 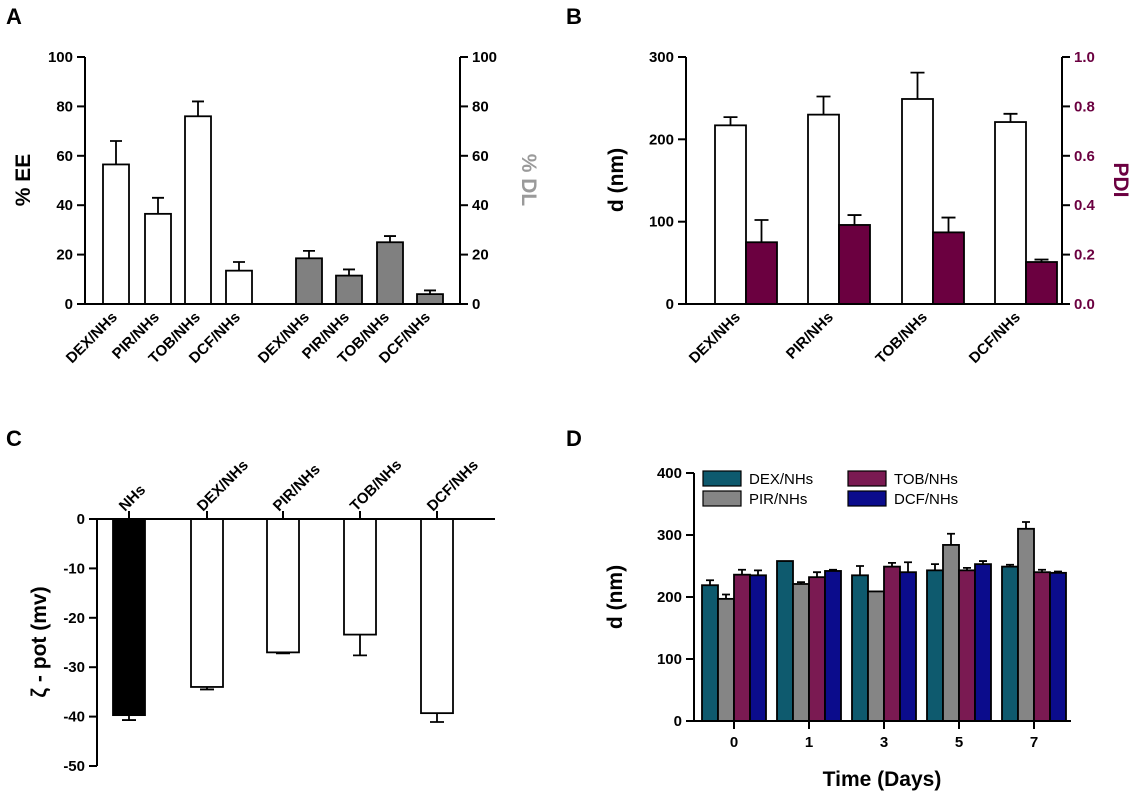 I want to click on panel-a-ytick: 40, so click(x=64, y=205).